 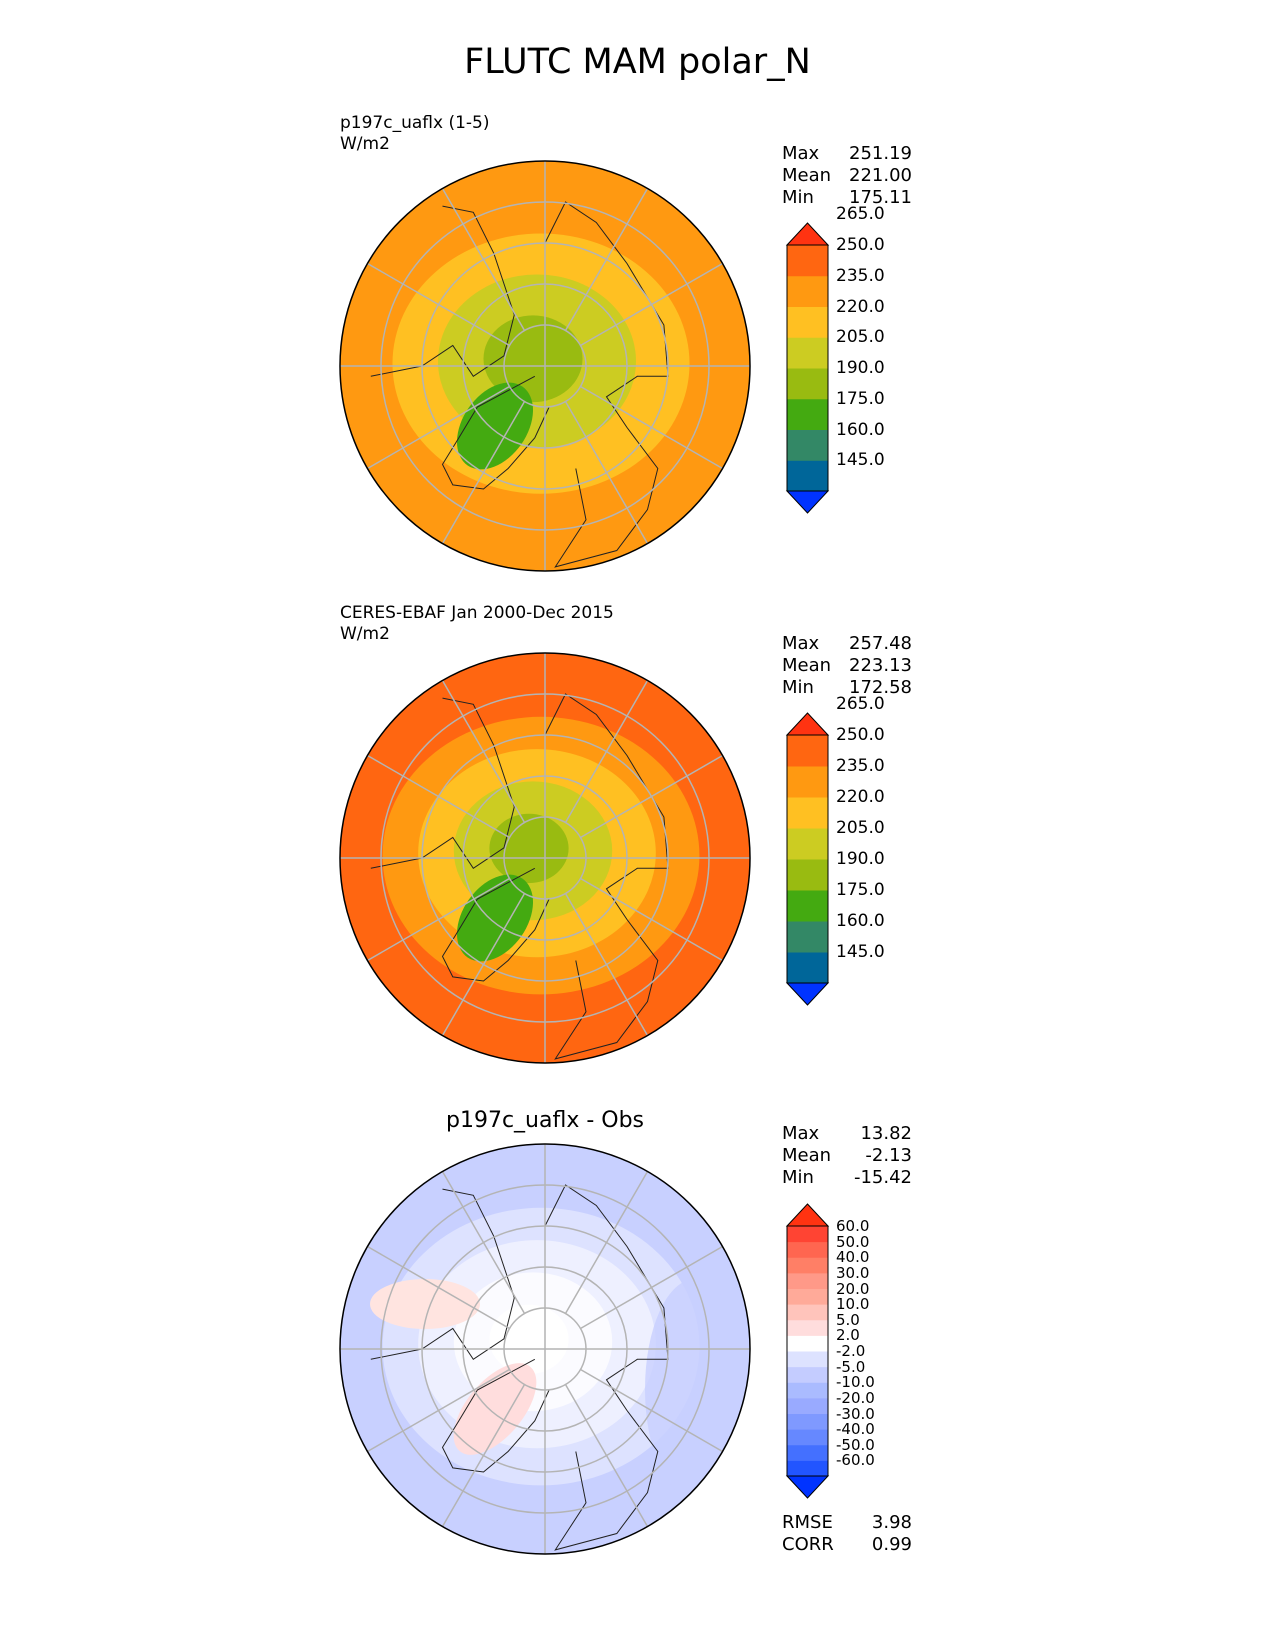 What do you see at coordinates (855, 1444) in the screenshot?
I see `colorbar-tick-label: -50.0` at bounding box center [855, 1444].